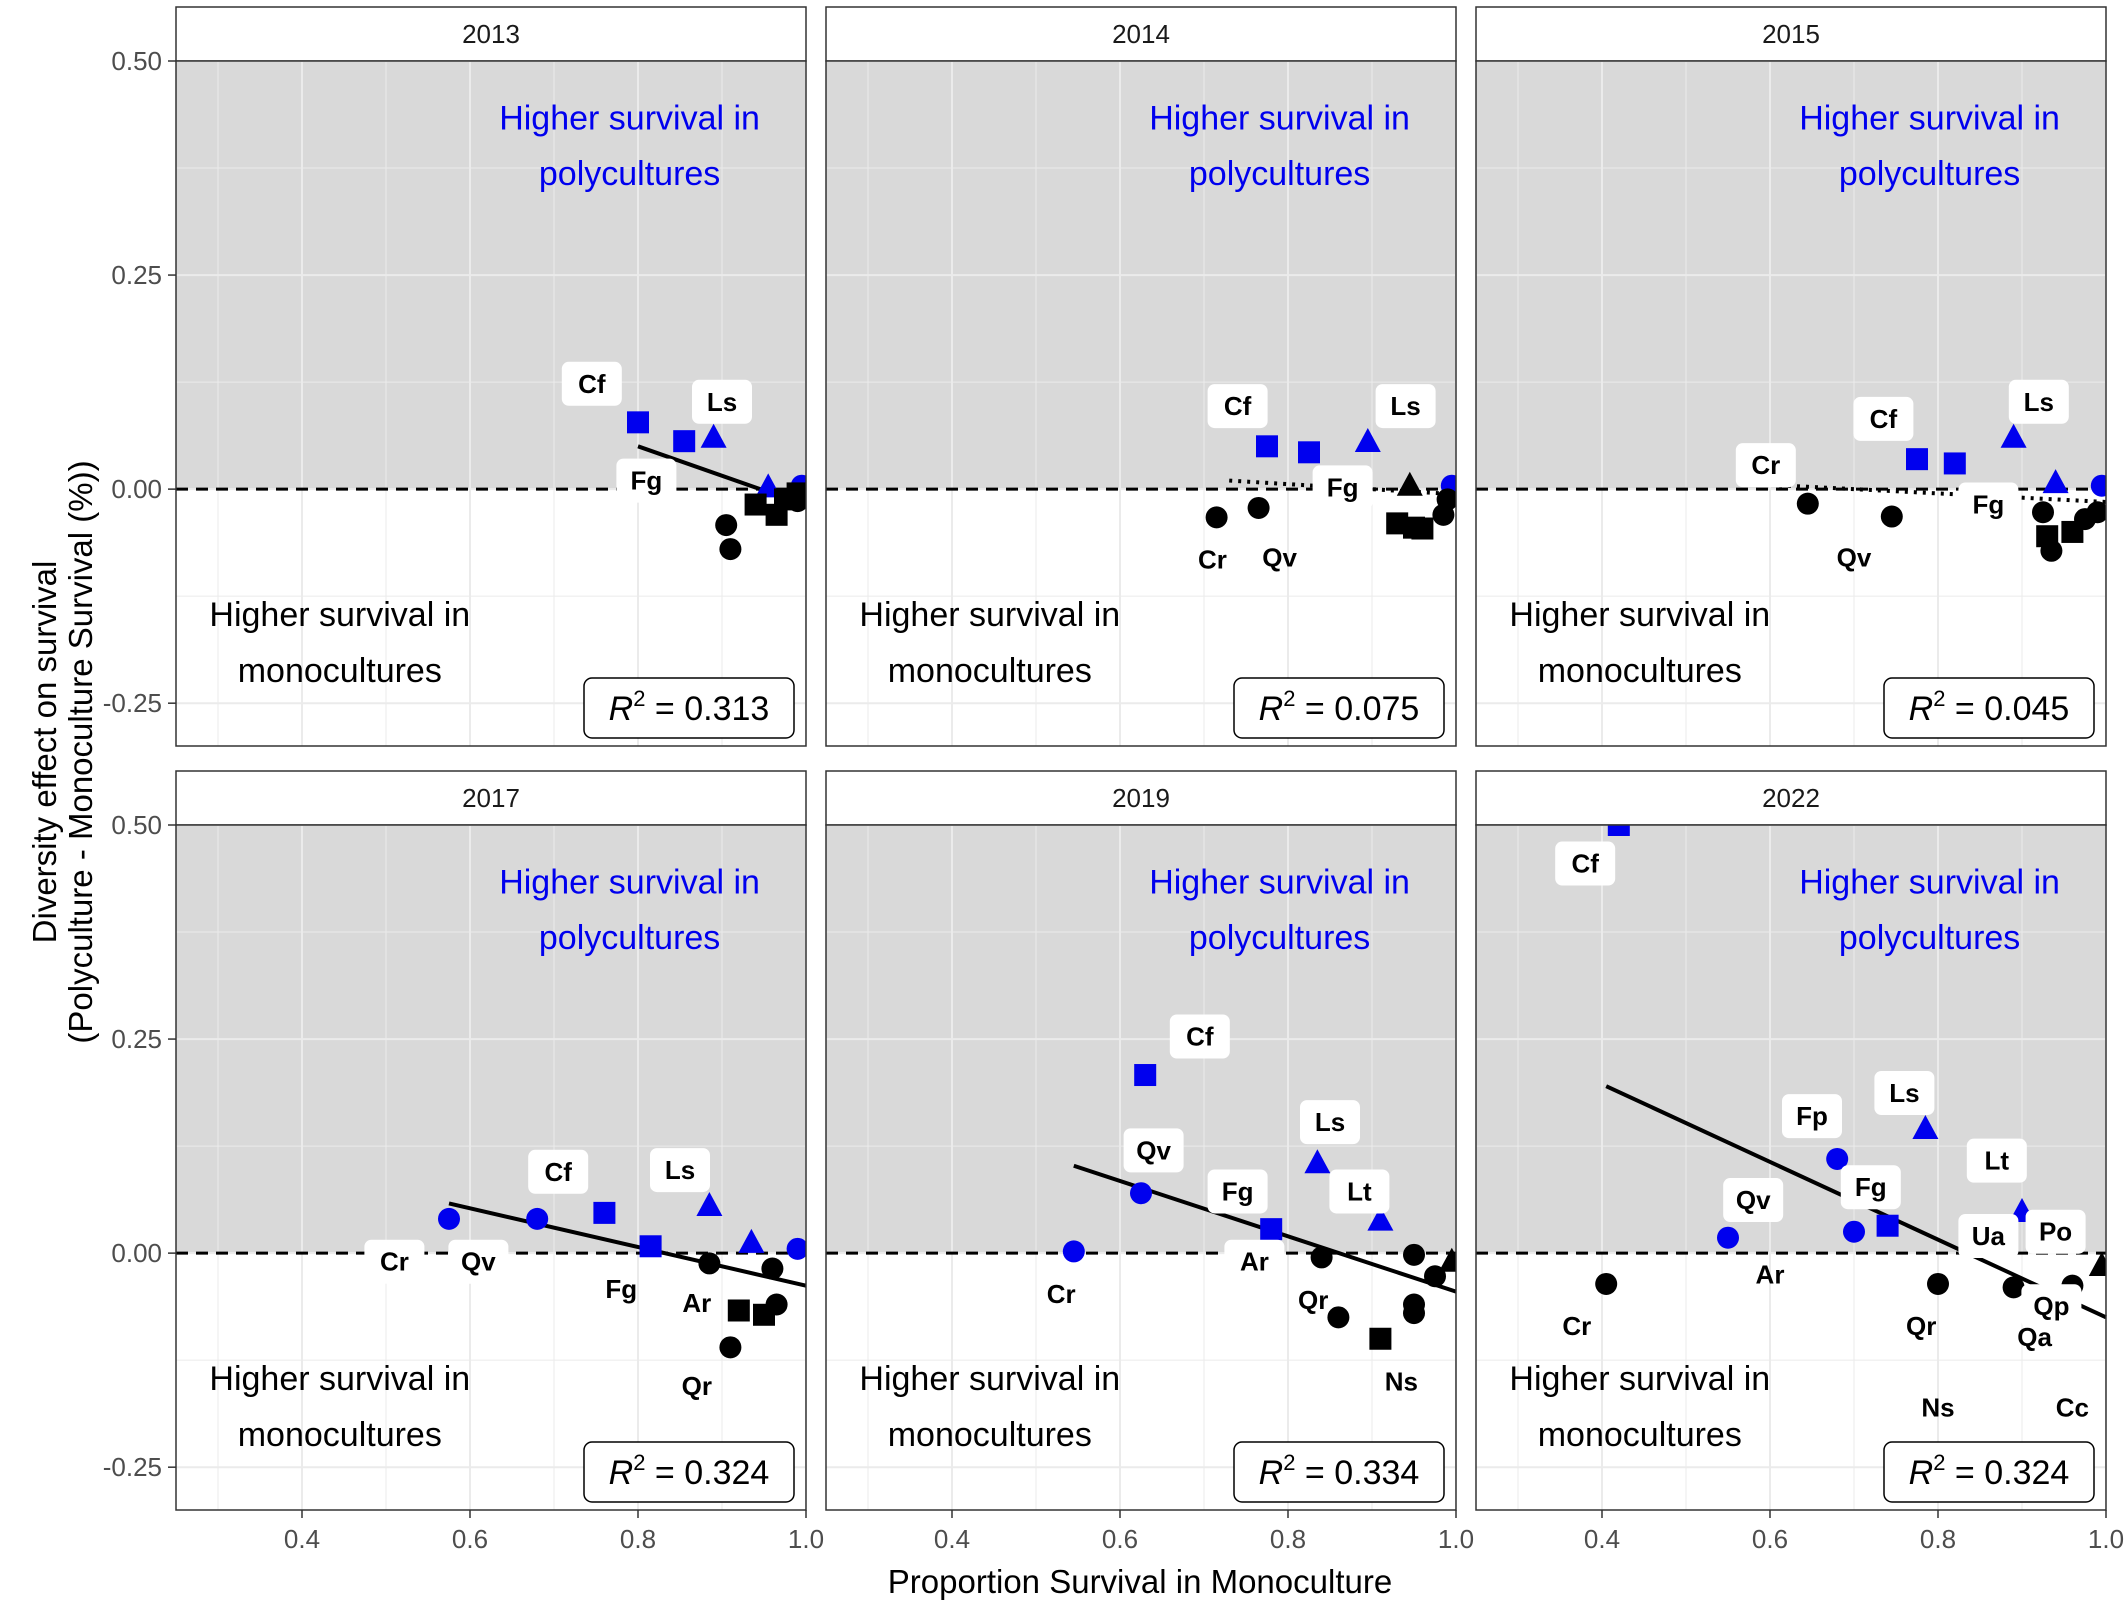 Image resolution: width=2128 pixels, height=1606 pixels. I want to click on lower-region-label-line1: Higher survival in, so click(1639, 615).